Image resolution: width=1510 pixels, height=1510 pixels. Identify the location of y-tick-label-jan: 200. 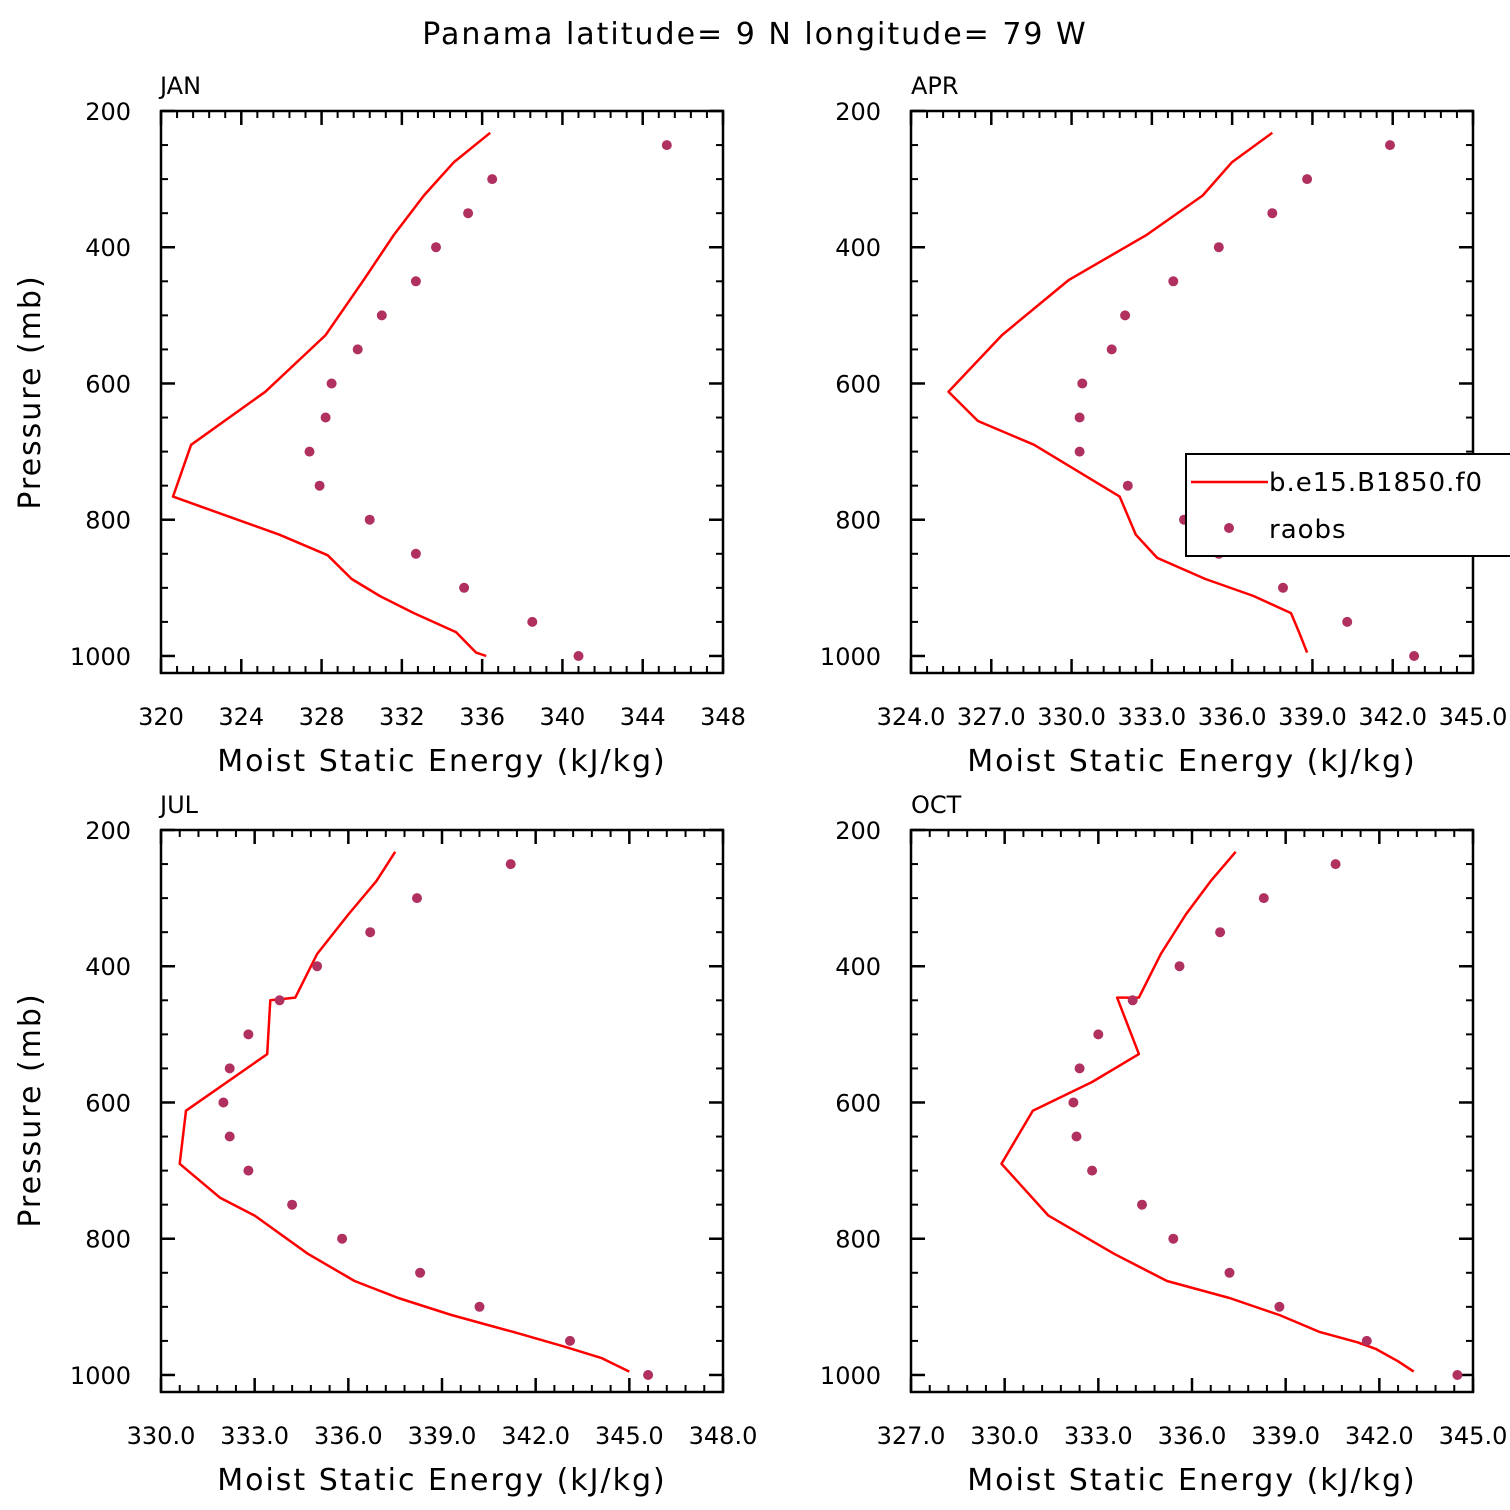
(108, 112).